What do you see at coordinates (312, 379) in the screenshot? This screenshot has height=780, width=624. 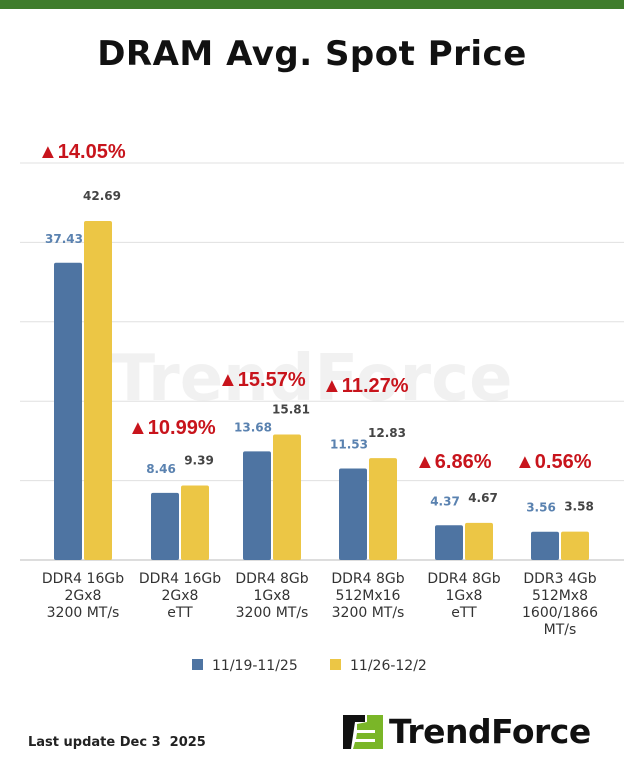 I see `watermark: TrendForce` at bounding box center [312, 379].